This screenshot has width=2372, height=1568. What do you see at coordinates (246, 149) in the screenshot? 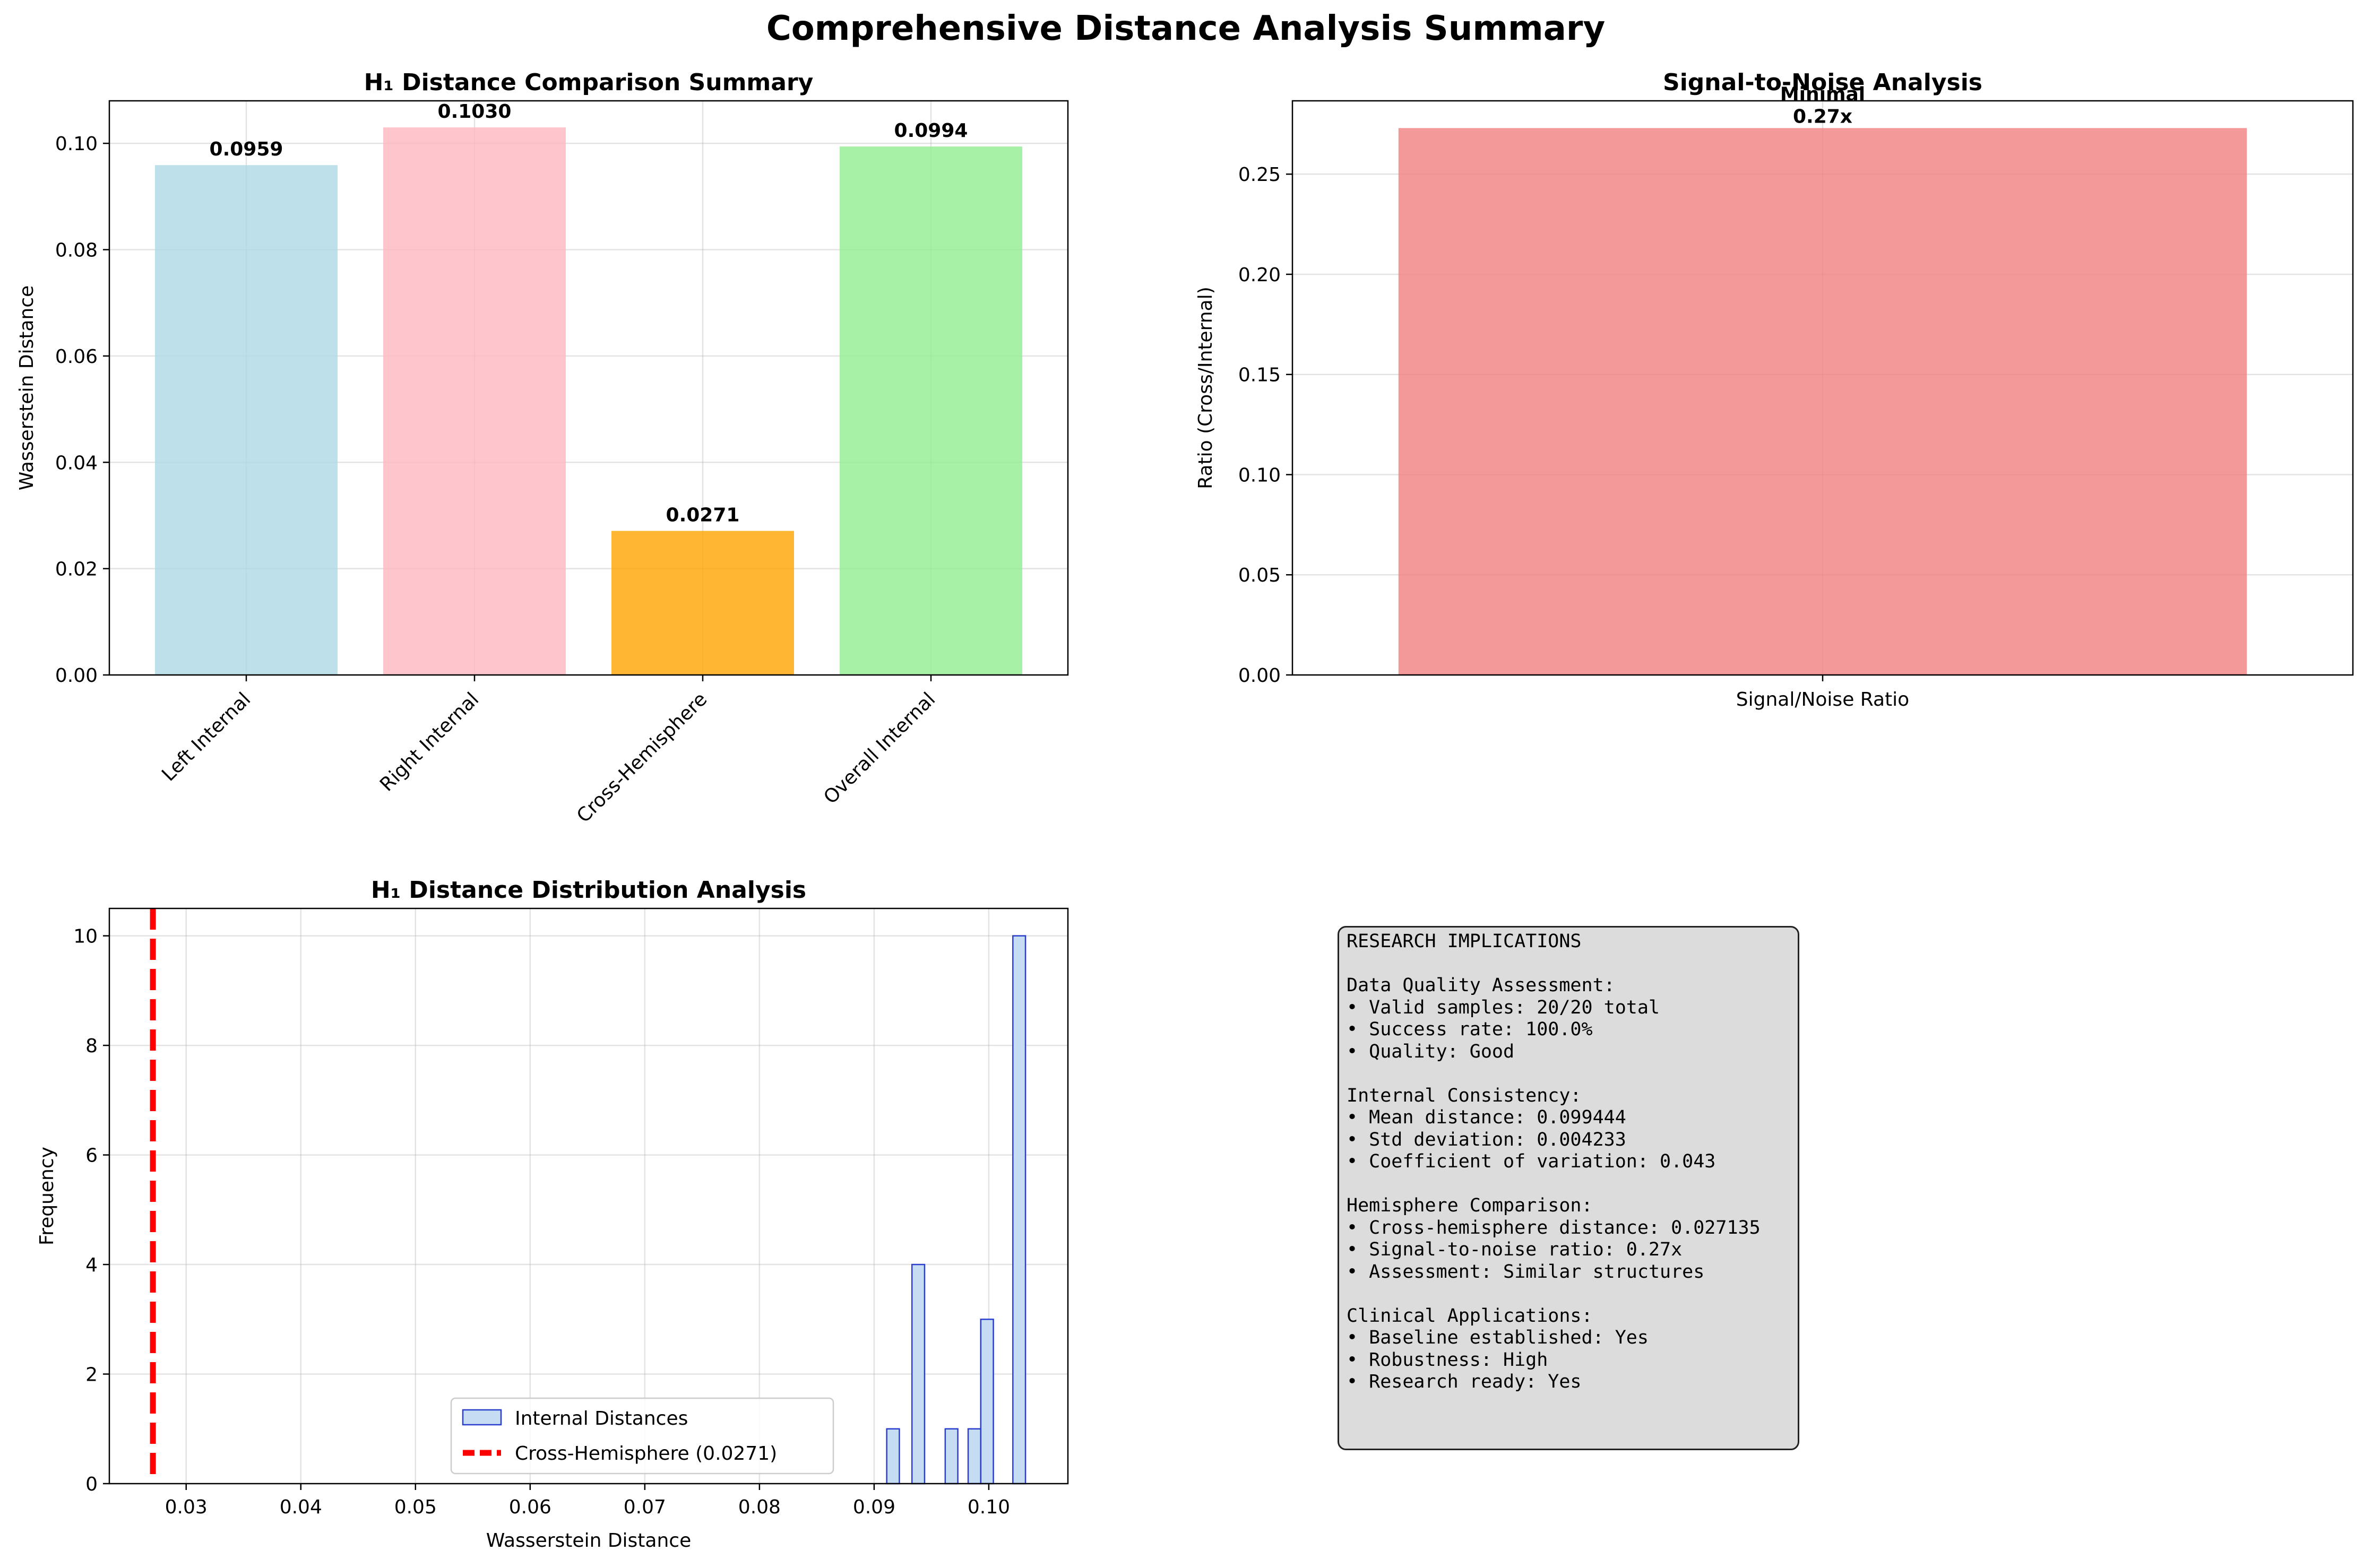
I see `bar-value-label: 0.0959` at bounding box center [246, 149].